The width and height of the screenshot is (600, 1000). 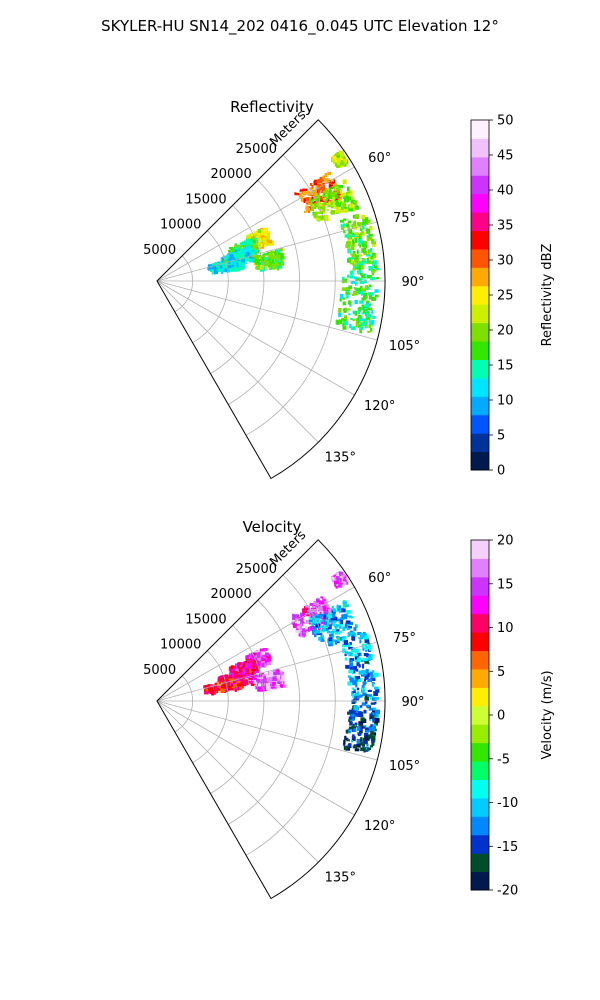 I want to click on colorbar-tick-label: 35, so click(x=505, y=226).